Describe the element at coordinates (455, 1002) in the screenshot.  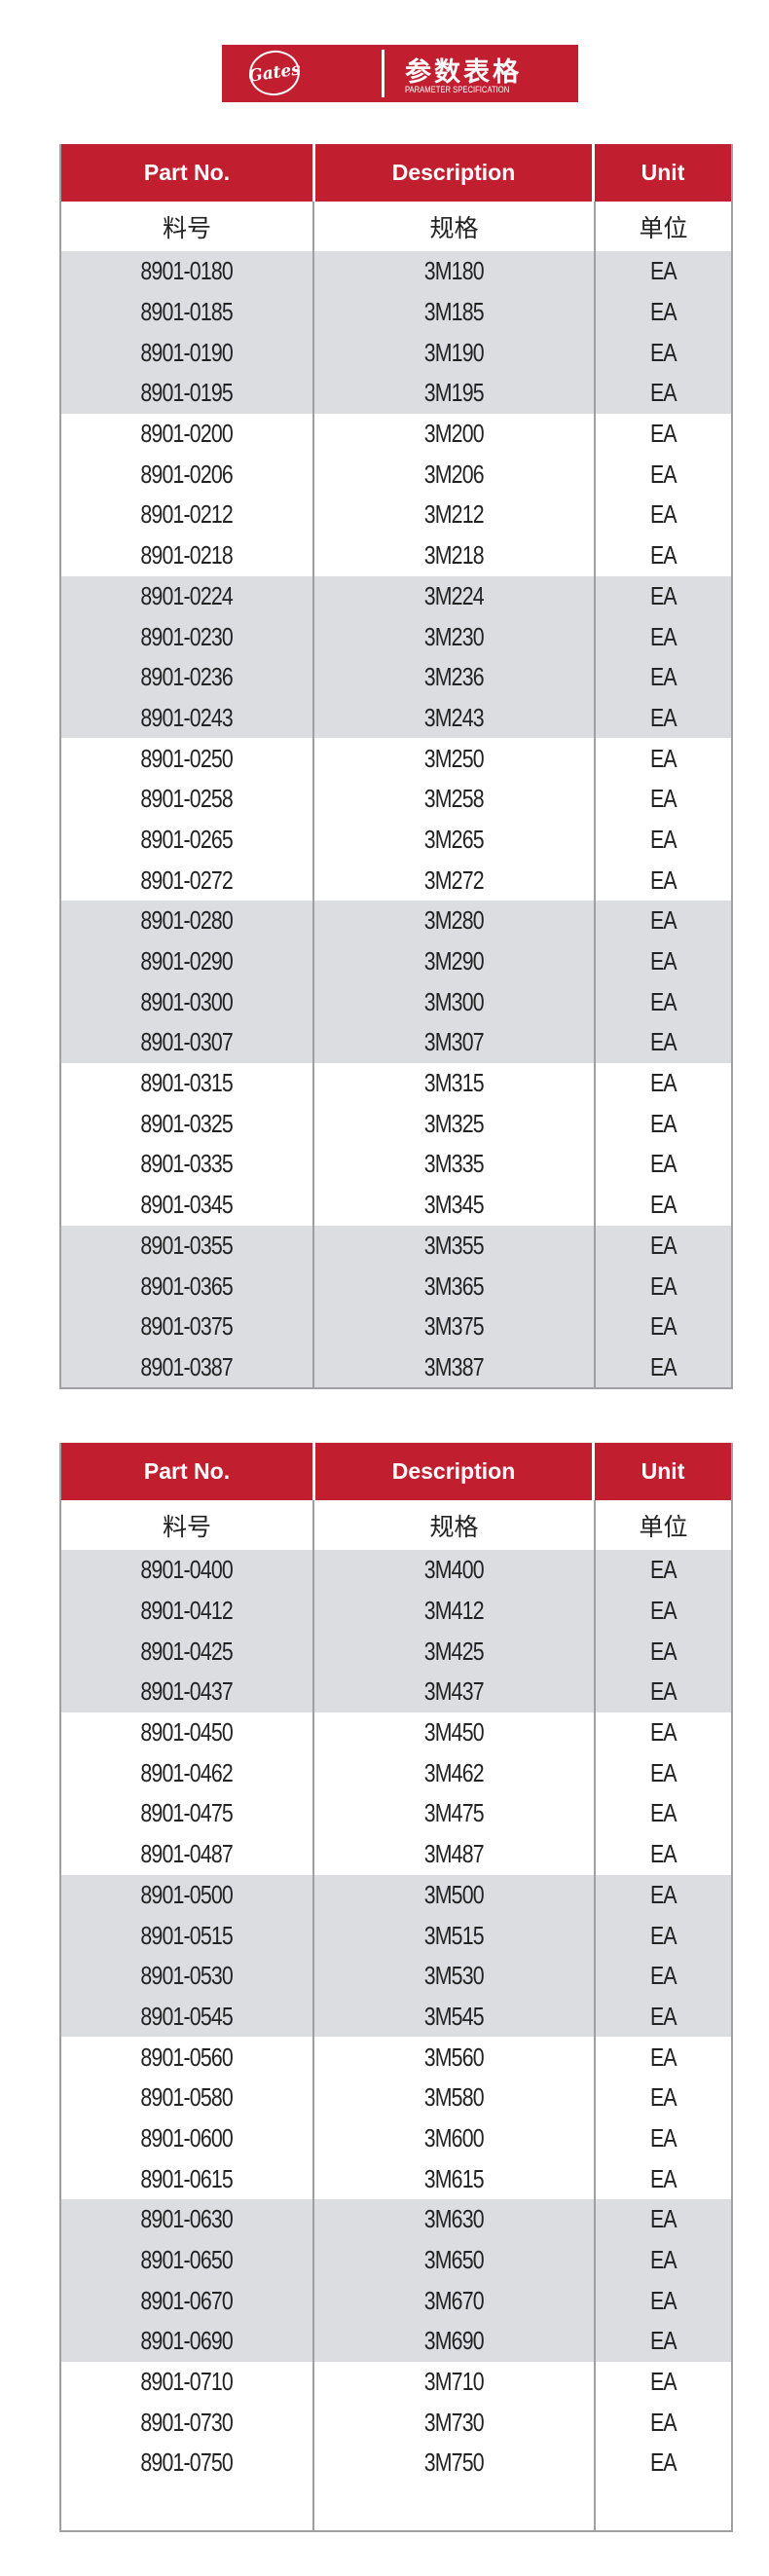
I see `cell-description: 3M300` at that location.